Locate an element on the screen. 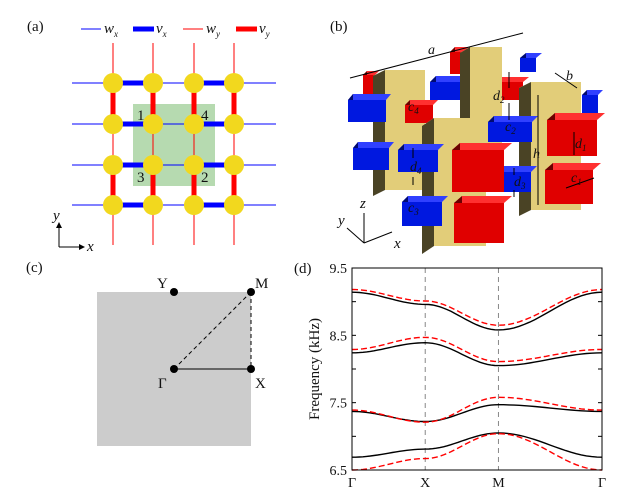 This screenshot has width=620, height=502. legend-wx-label: wx is located at coordinates (111, 30).